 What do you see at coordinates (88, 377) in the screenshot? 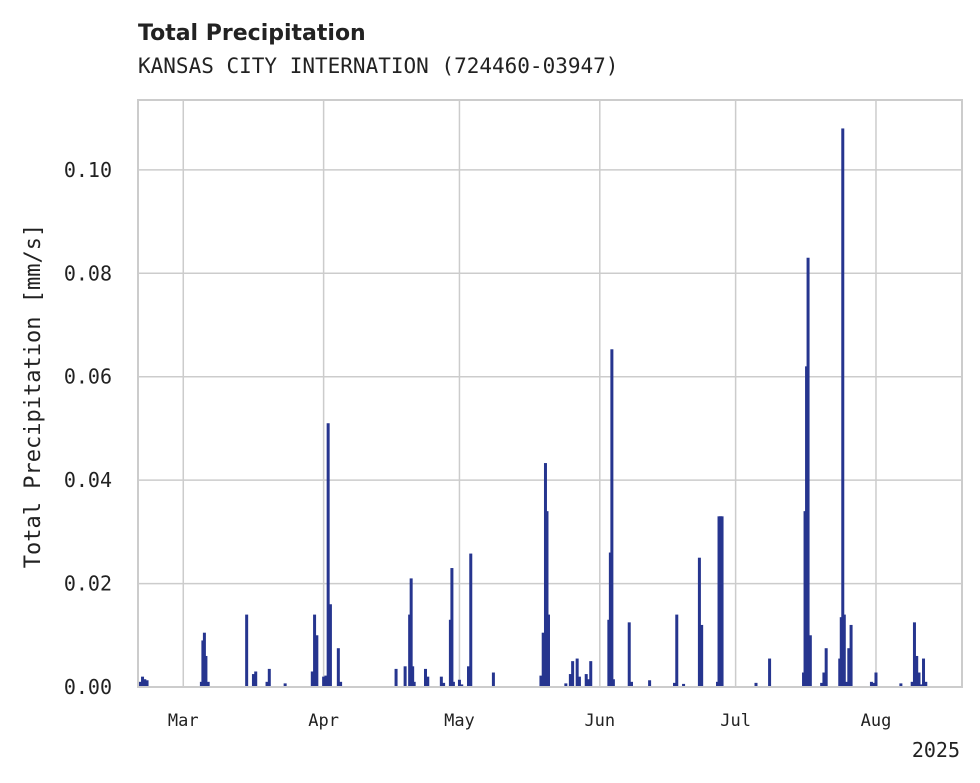
I see `y-tick-label: 0.06` at bounding box center [88, 377].